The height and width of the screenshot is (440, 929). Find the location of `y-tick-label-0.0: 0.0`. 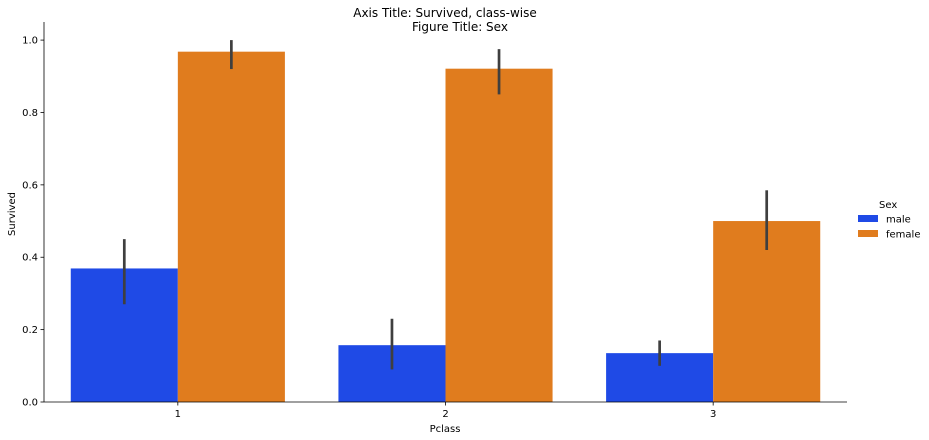

y-tick-label-0.0: 0.0 is located at coordinates (30, 403).